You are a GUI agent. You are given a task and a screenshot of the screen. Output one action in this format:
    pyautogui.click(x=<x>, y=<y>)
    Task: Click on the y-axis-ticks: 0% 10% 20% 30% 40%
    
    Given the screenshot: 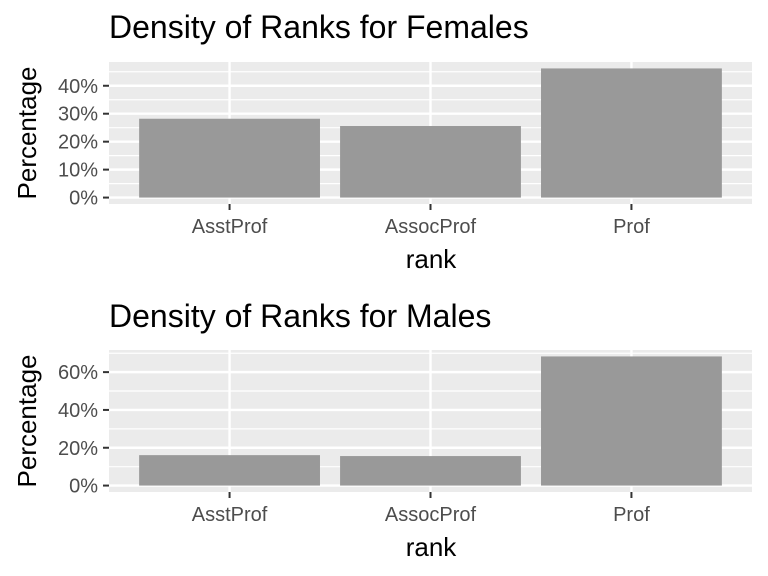 What is the action you would take?
    pyautogui.click(x=83, y=143)
    